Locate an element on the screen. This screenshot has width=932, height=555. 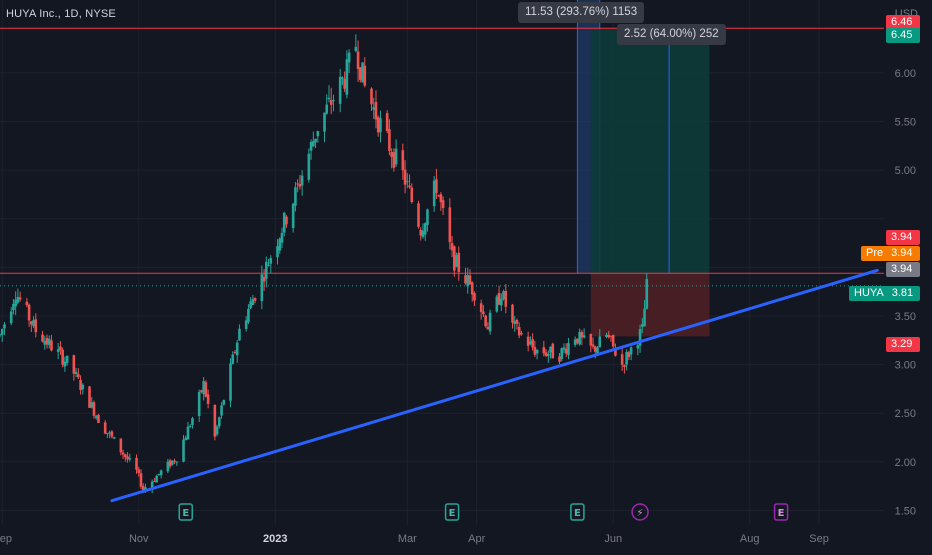
x-tick-label: Mar is located at coordinates (407, 539).